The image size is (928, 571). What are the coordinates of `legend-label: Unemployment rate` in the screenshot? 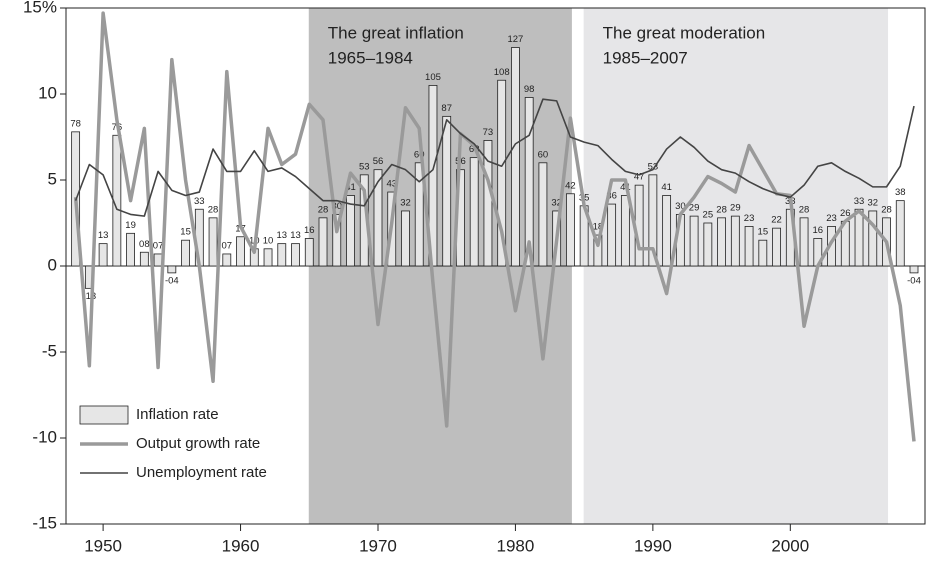 It's located at (201, 472).